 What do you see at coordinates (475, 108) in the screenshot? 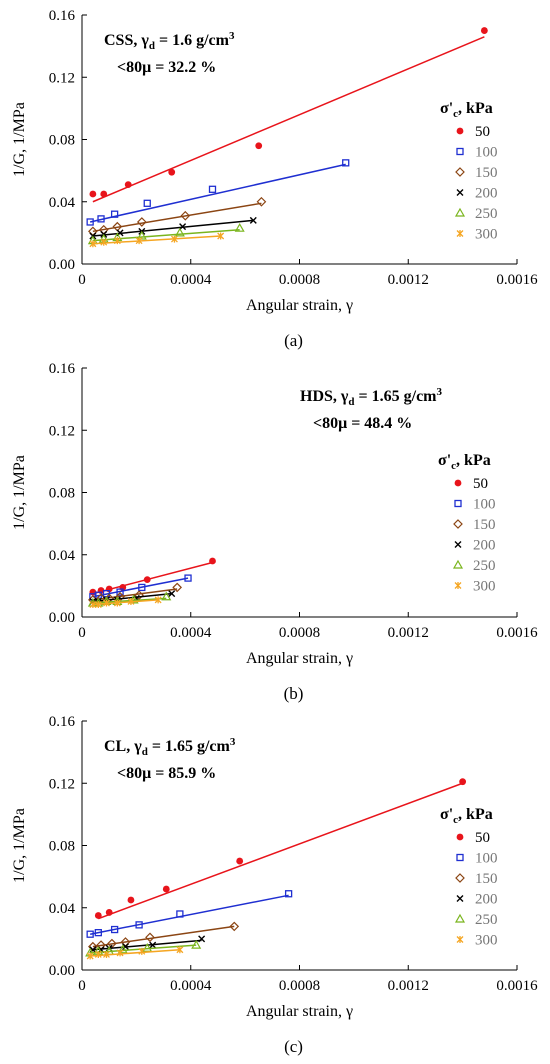
I see `legend-title-rest: , kPa` at bounding box center [475, 108].